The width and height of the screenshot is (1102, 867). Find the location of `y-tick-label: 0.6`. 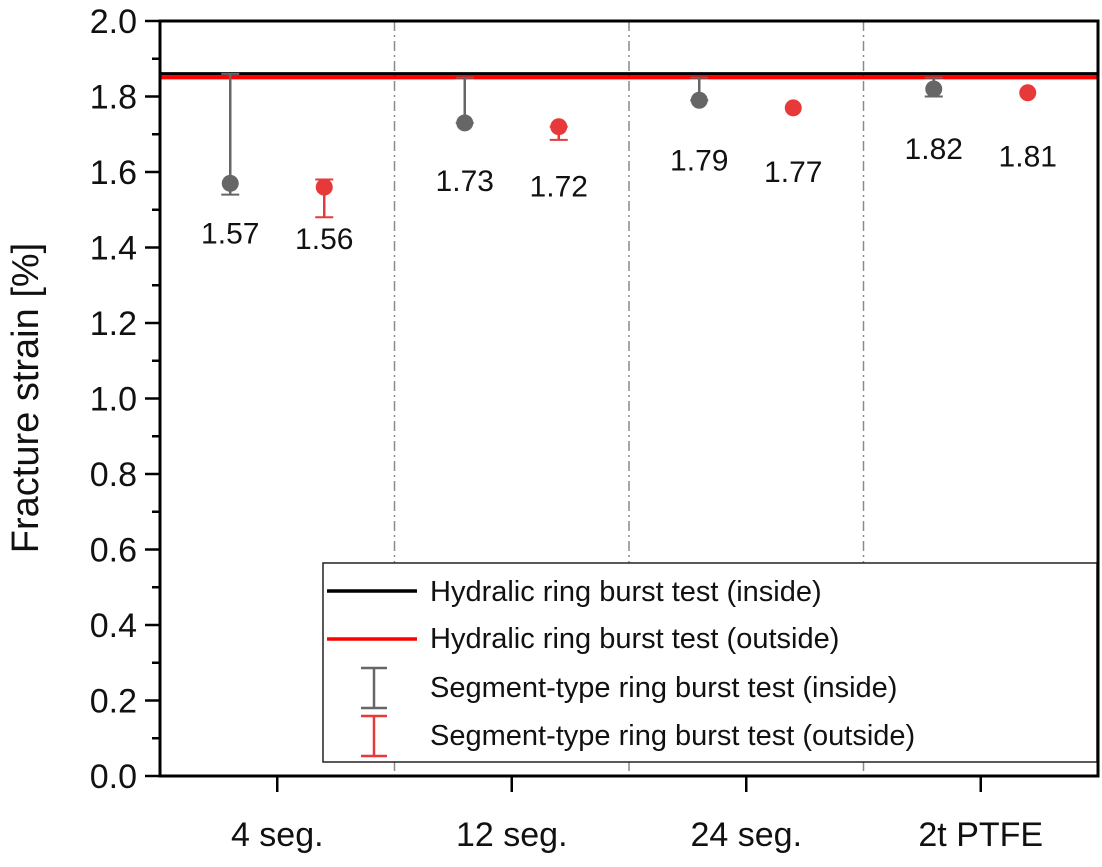

y-tick-label: 0.6 is located at coordinates (113, 551).